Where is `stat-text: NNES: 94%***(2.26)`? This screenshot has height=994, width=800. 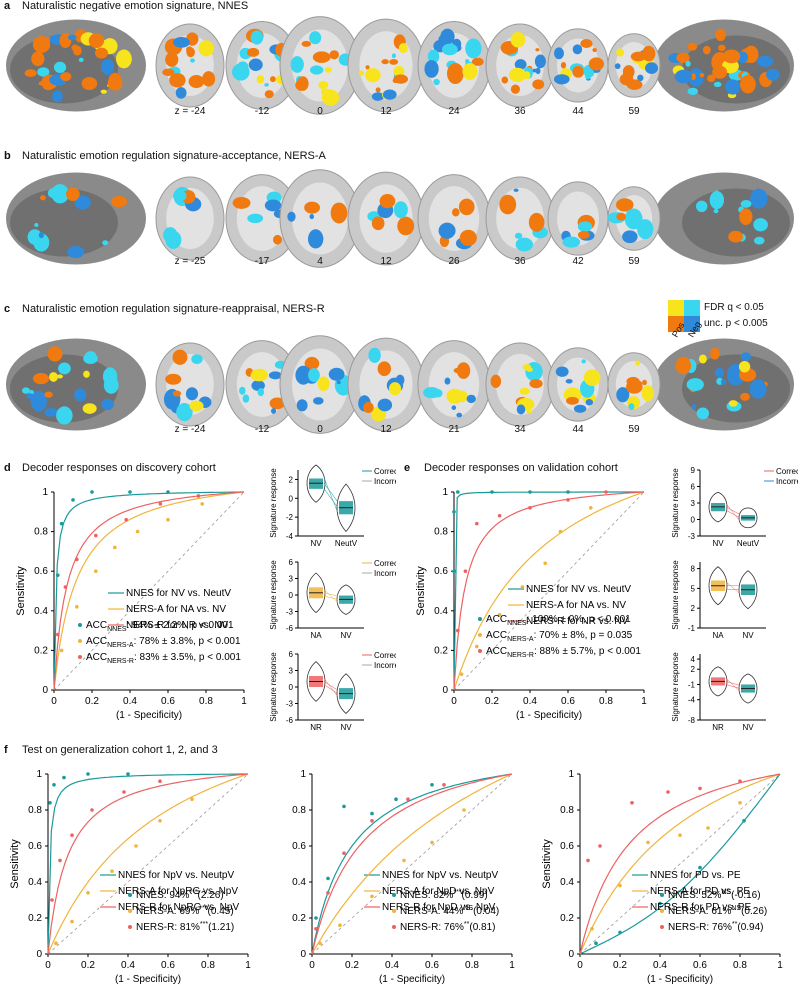 stat-text: NNES: 94%***(2.26) is located at coordinates (180, 895).